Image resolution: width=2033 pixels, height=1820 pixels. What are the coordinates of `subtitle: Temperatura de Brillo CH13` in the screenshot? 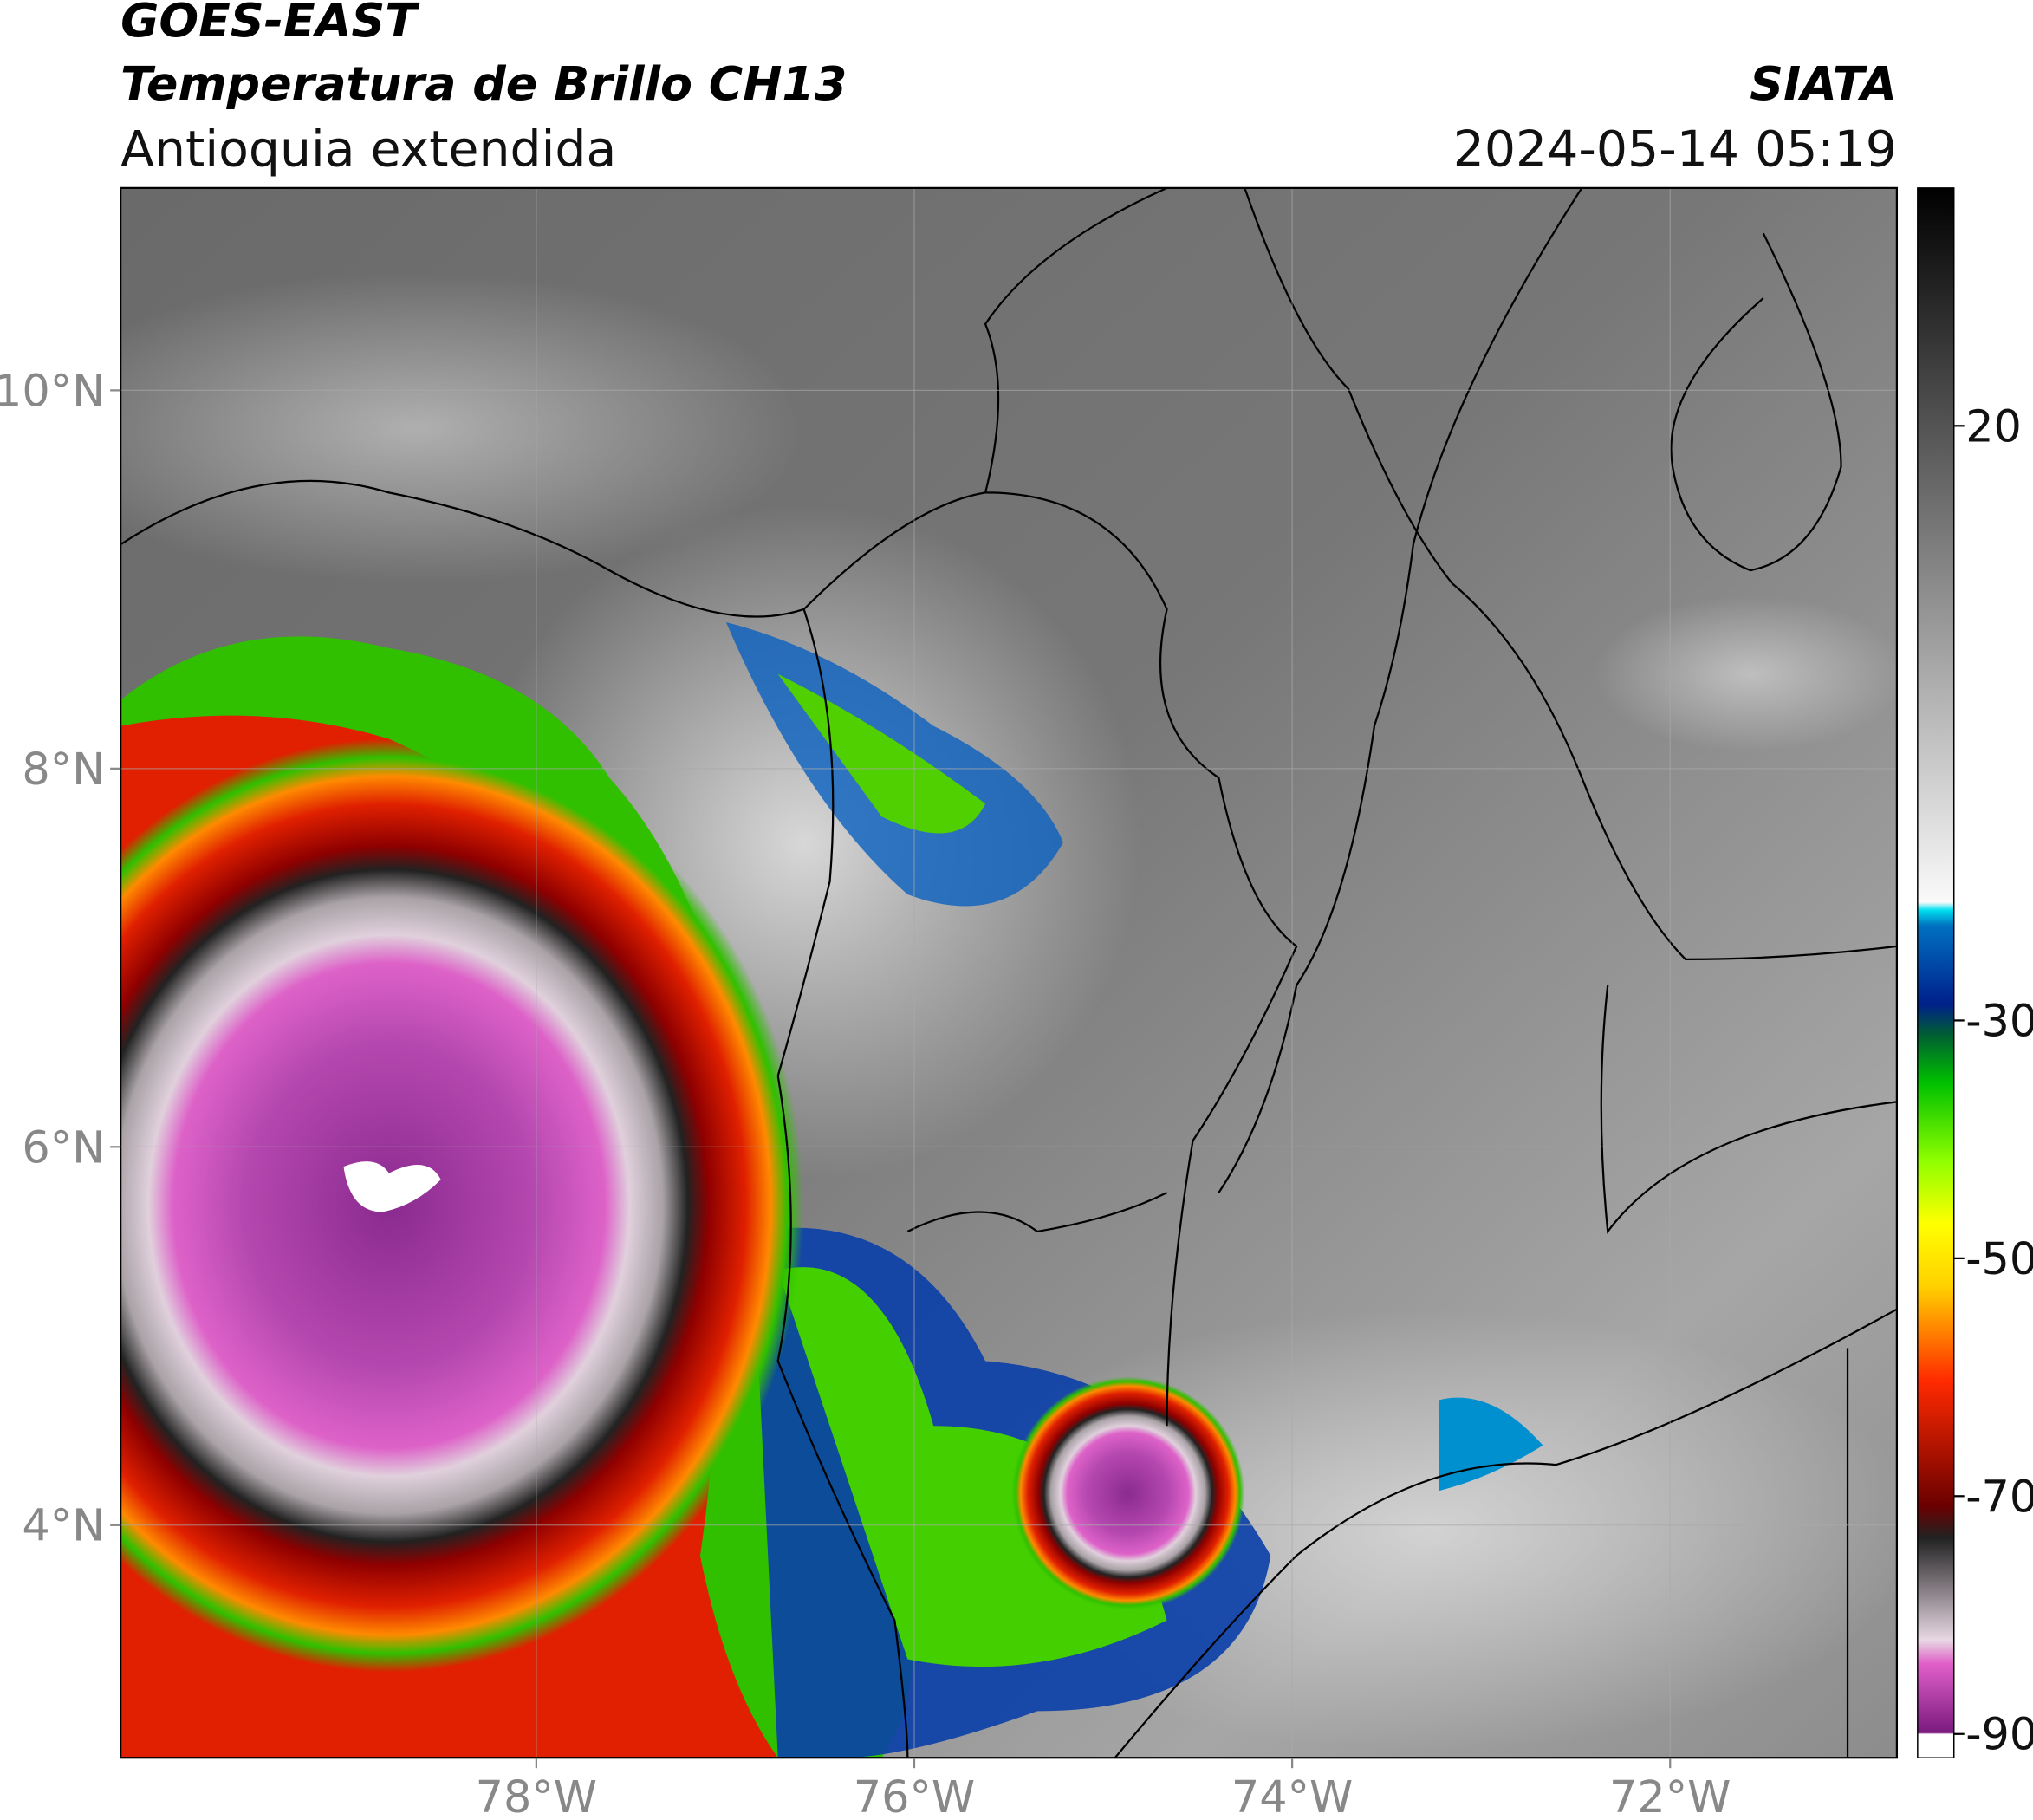 It's located at (483, 83).